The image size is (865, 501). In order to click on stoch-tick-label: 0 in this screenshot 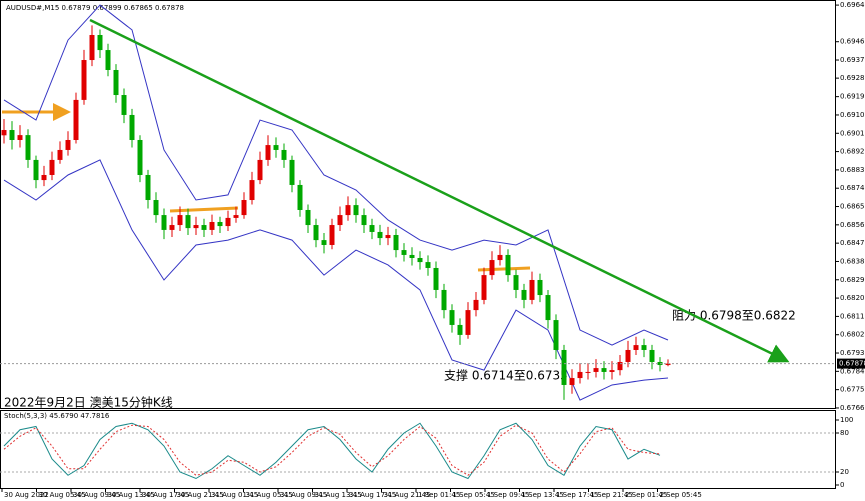, I will do `click(842, 485)`.